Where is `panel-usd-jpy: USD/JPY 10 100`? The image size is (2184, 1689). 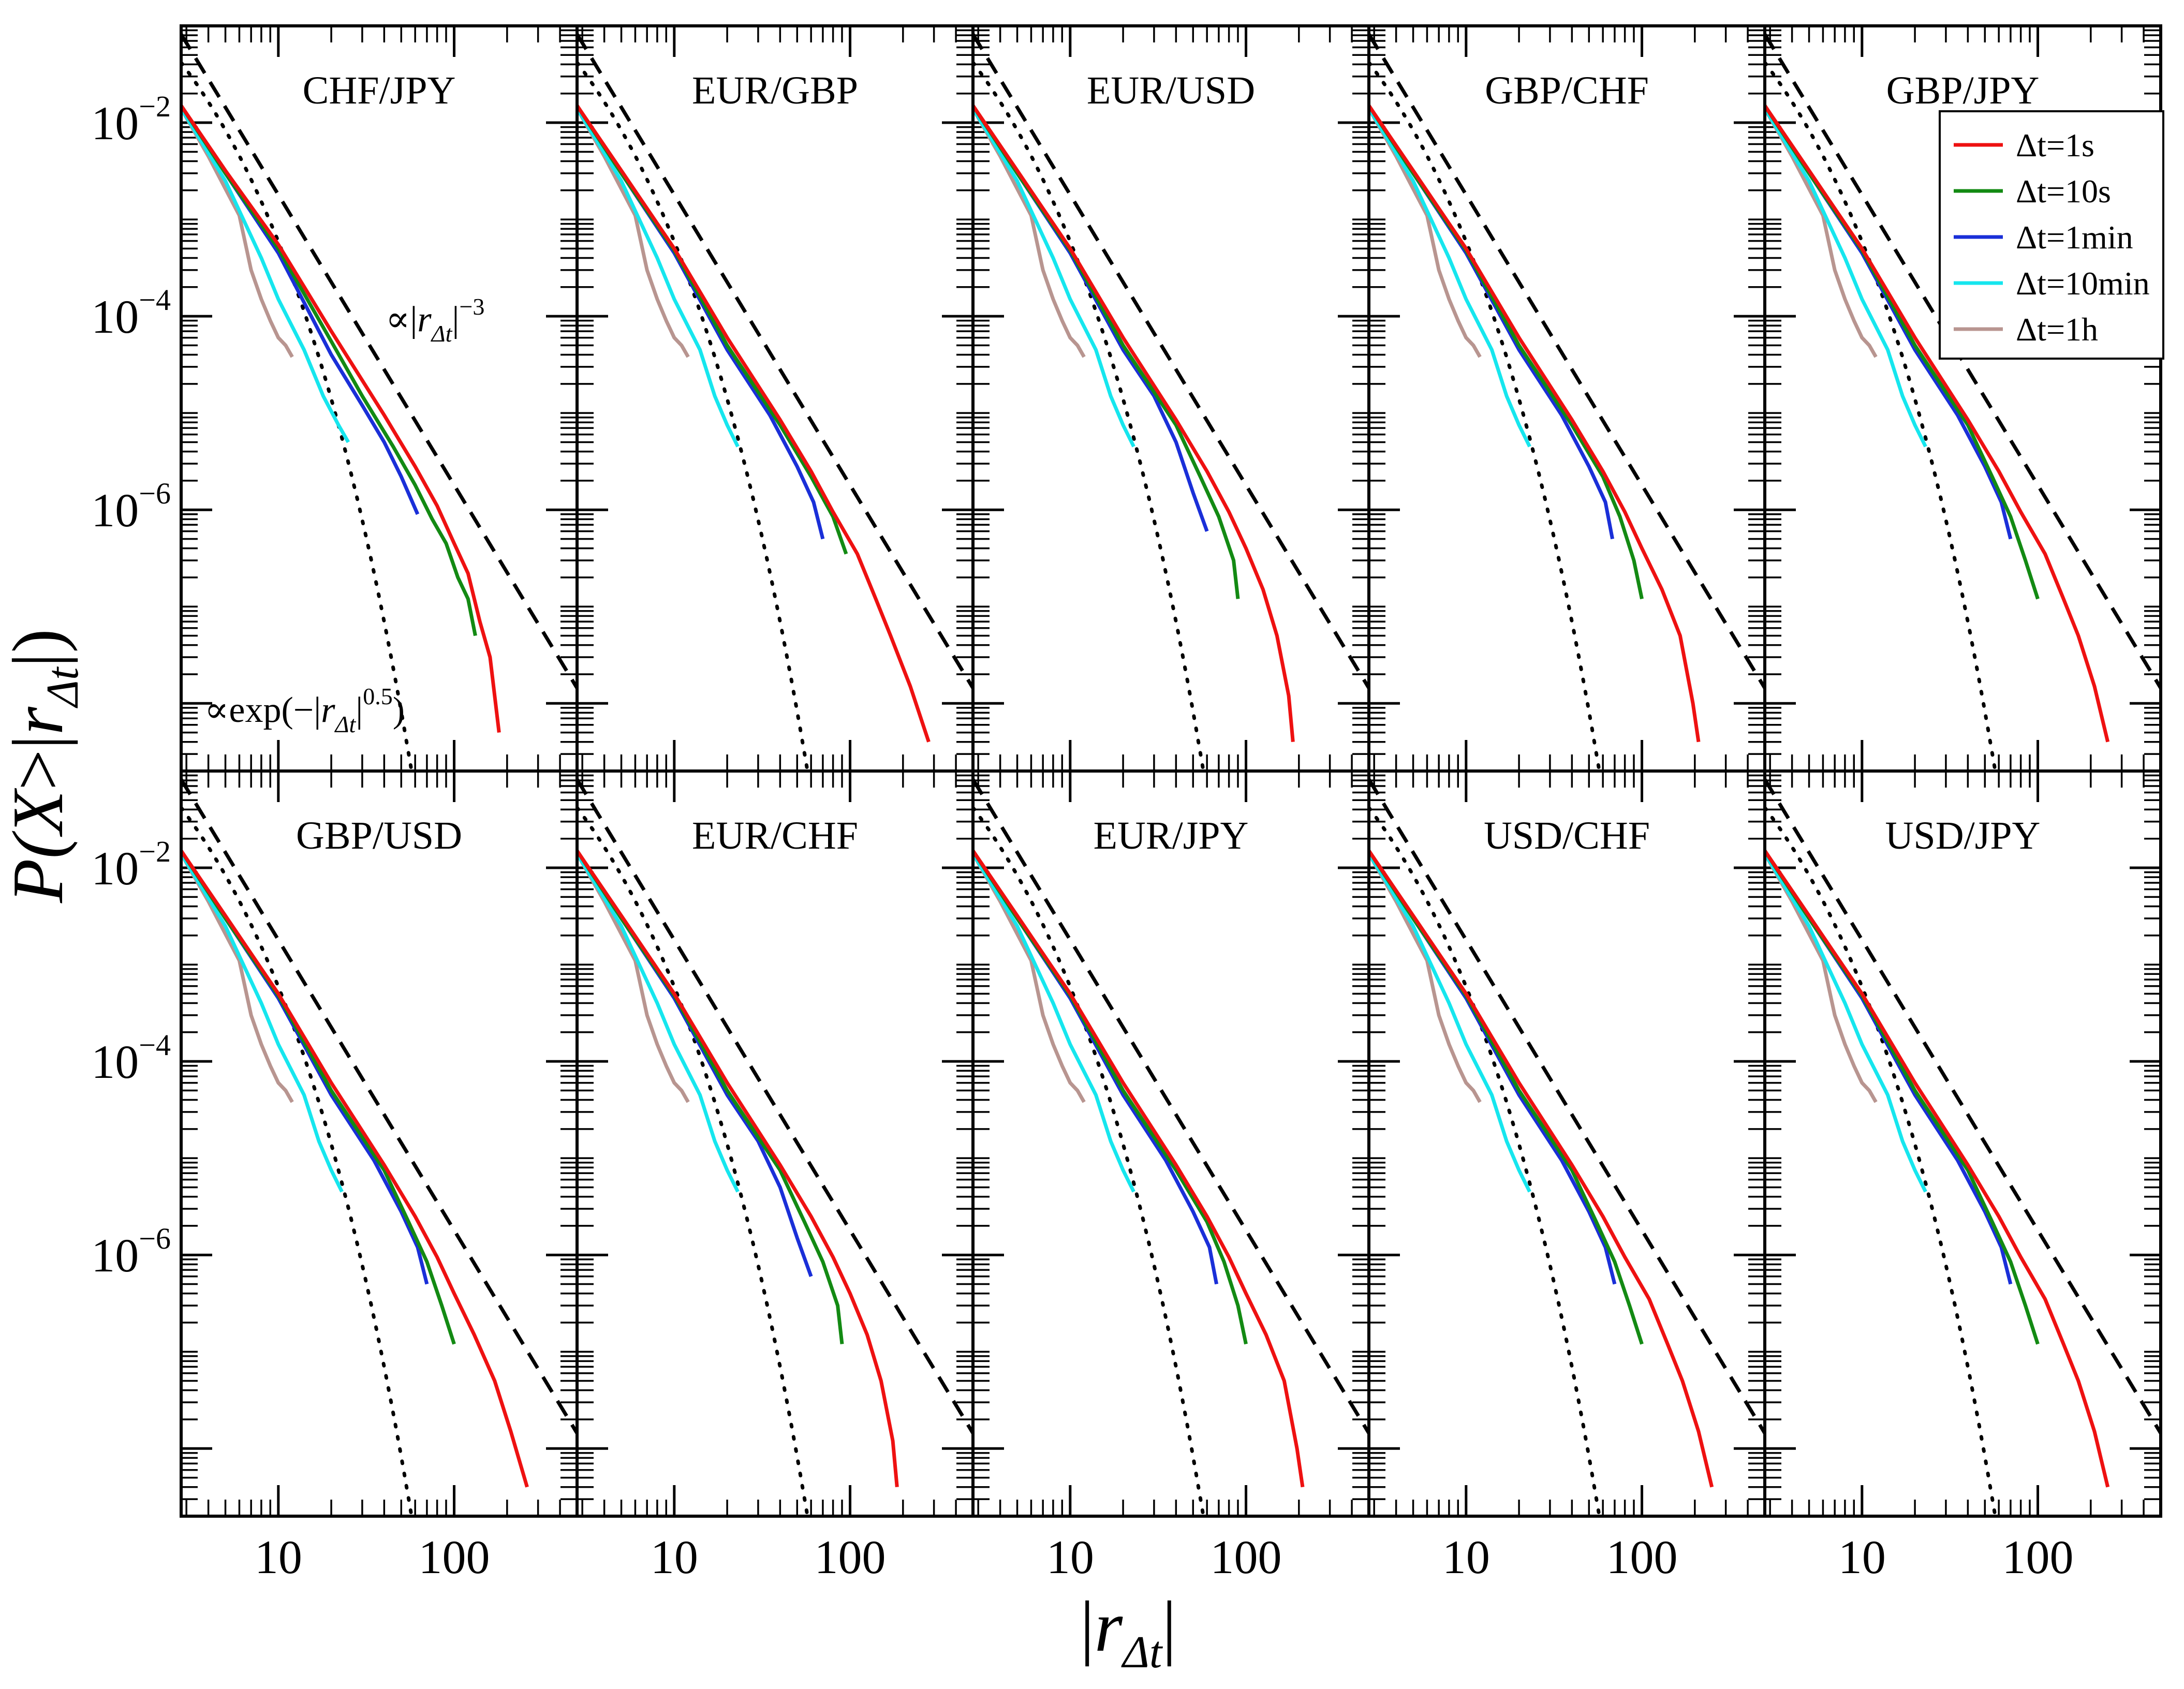 panel-usd-jpy: USD/JPY 10 100 is located at coordinates (1962, 1176).